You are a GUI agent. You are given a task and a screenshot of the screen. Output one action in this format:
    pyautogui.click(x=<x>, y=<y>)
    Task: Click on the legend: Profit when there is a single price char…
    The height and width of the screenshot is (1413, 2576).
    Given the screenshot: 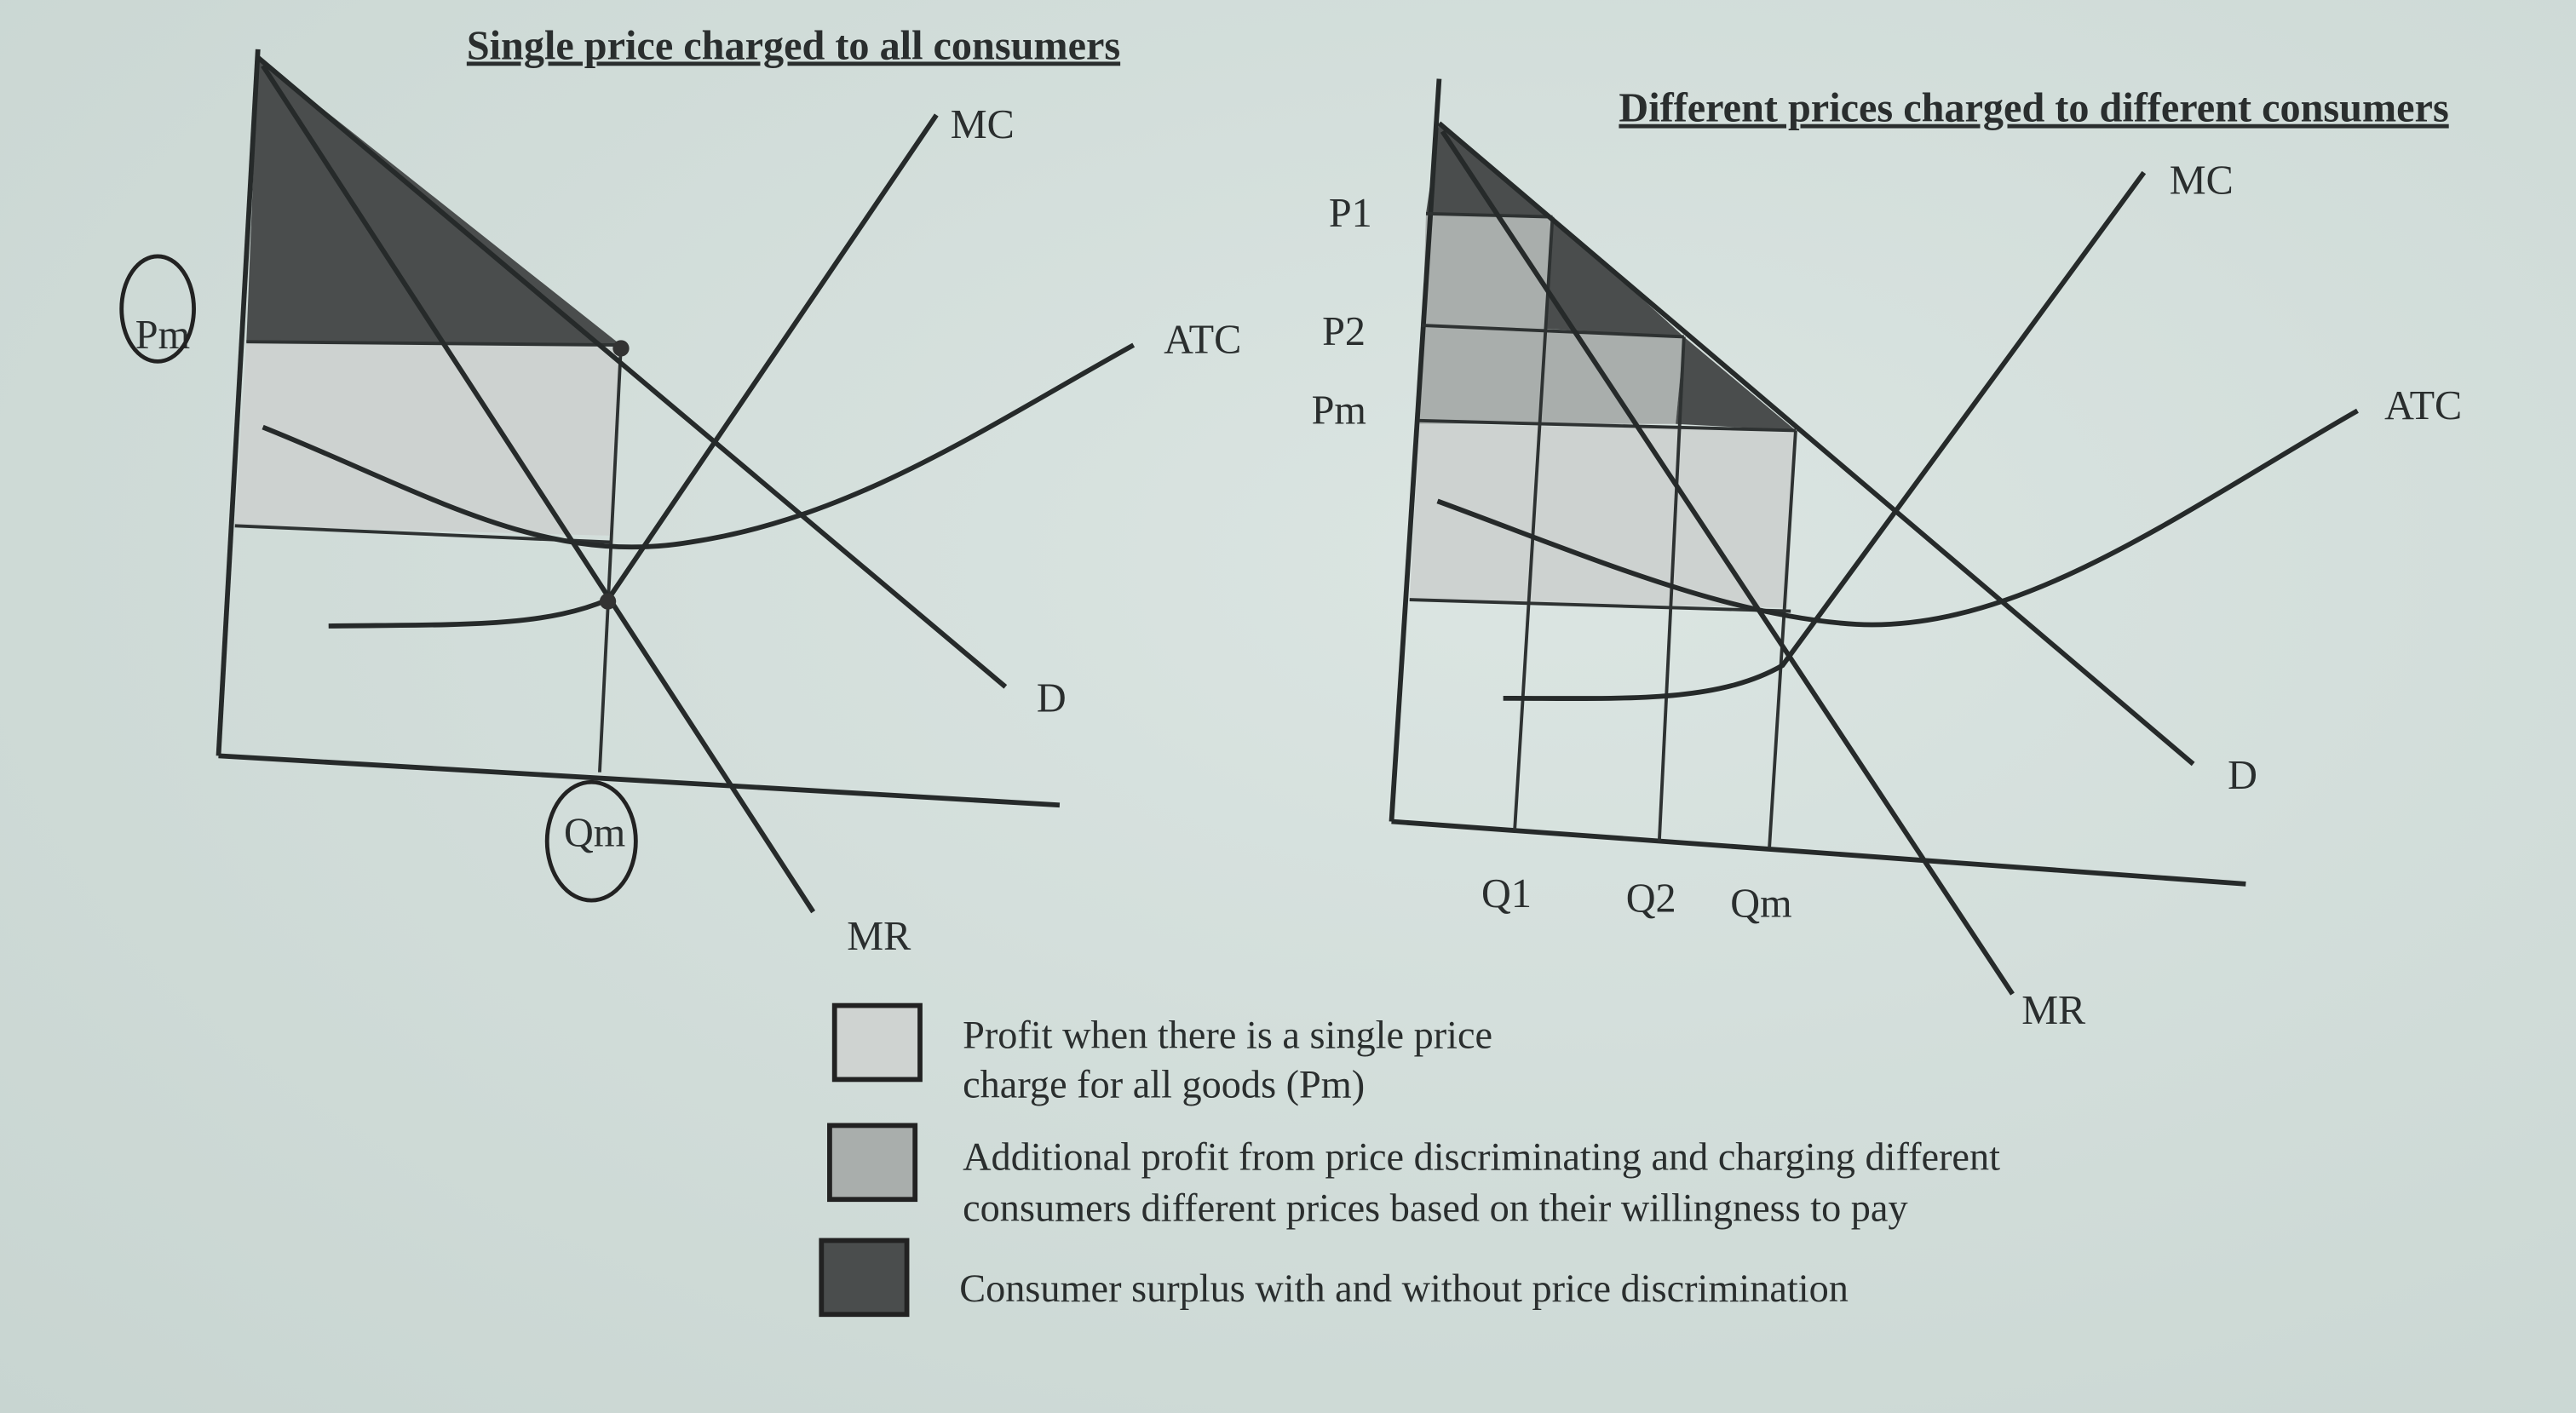 What is the action you would take?
    pyautogui.click(x=1409, y=1160)
    